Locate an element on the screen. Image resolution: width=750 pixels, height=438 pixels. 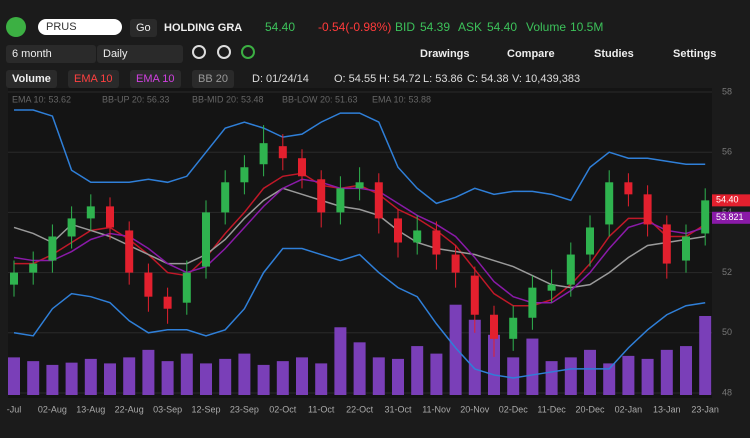
x-tick-label: 31-Oct is located at coordinates (398, 409).